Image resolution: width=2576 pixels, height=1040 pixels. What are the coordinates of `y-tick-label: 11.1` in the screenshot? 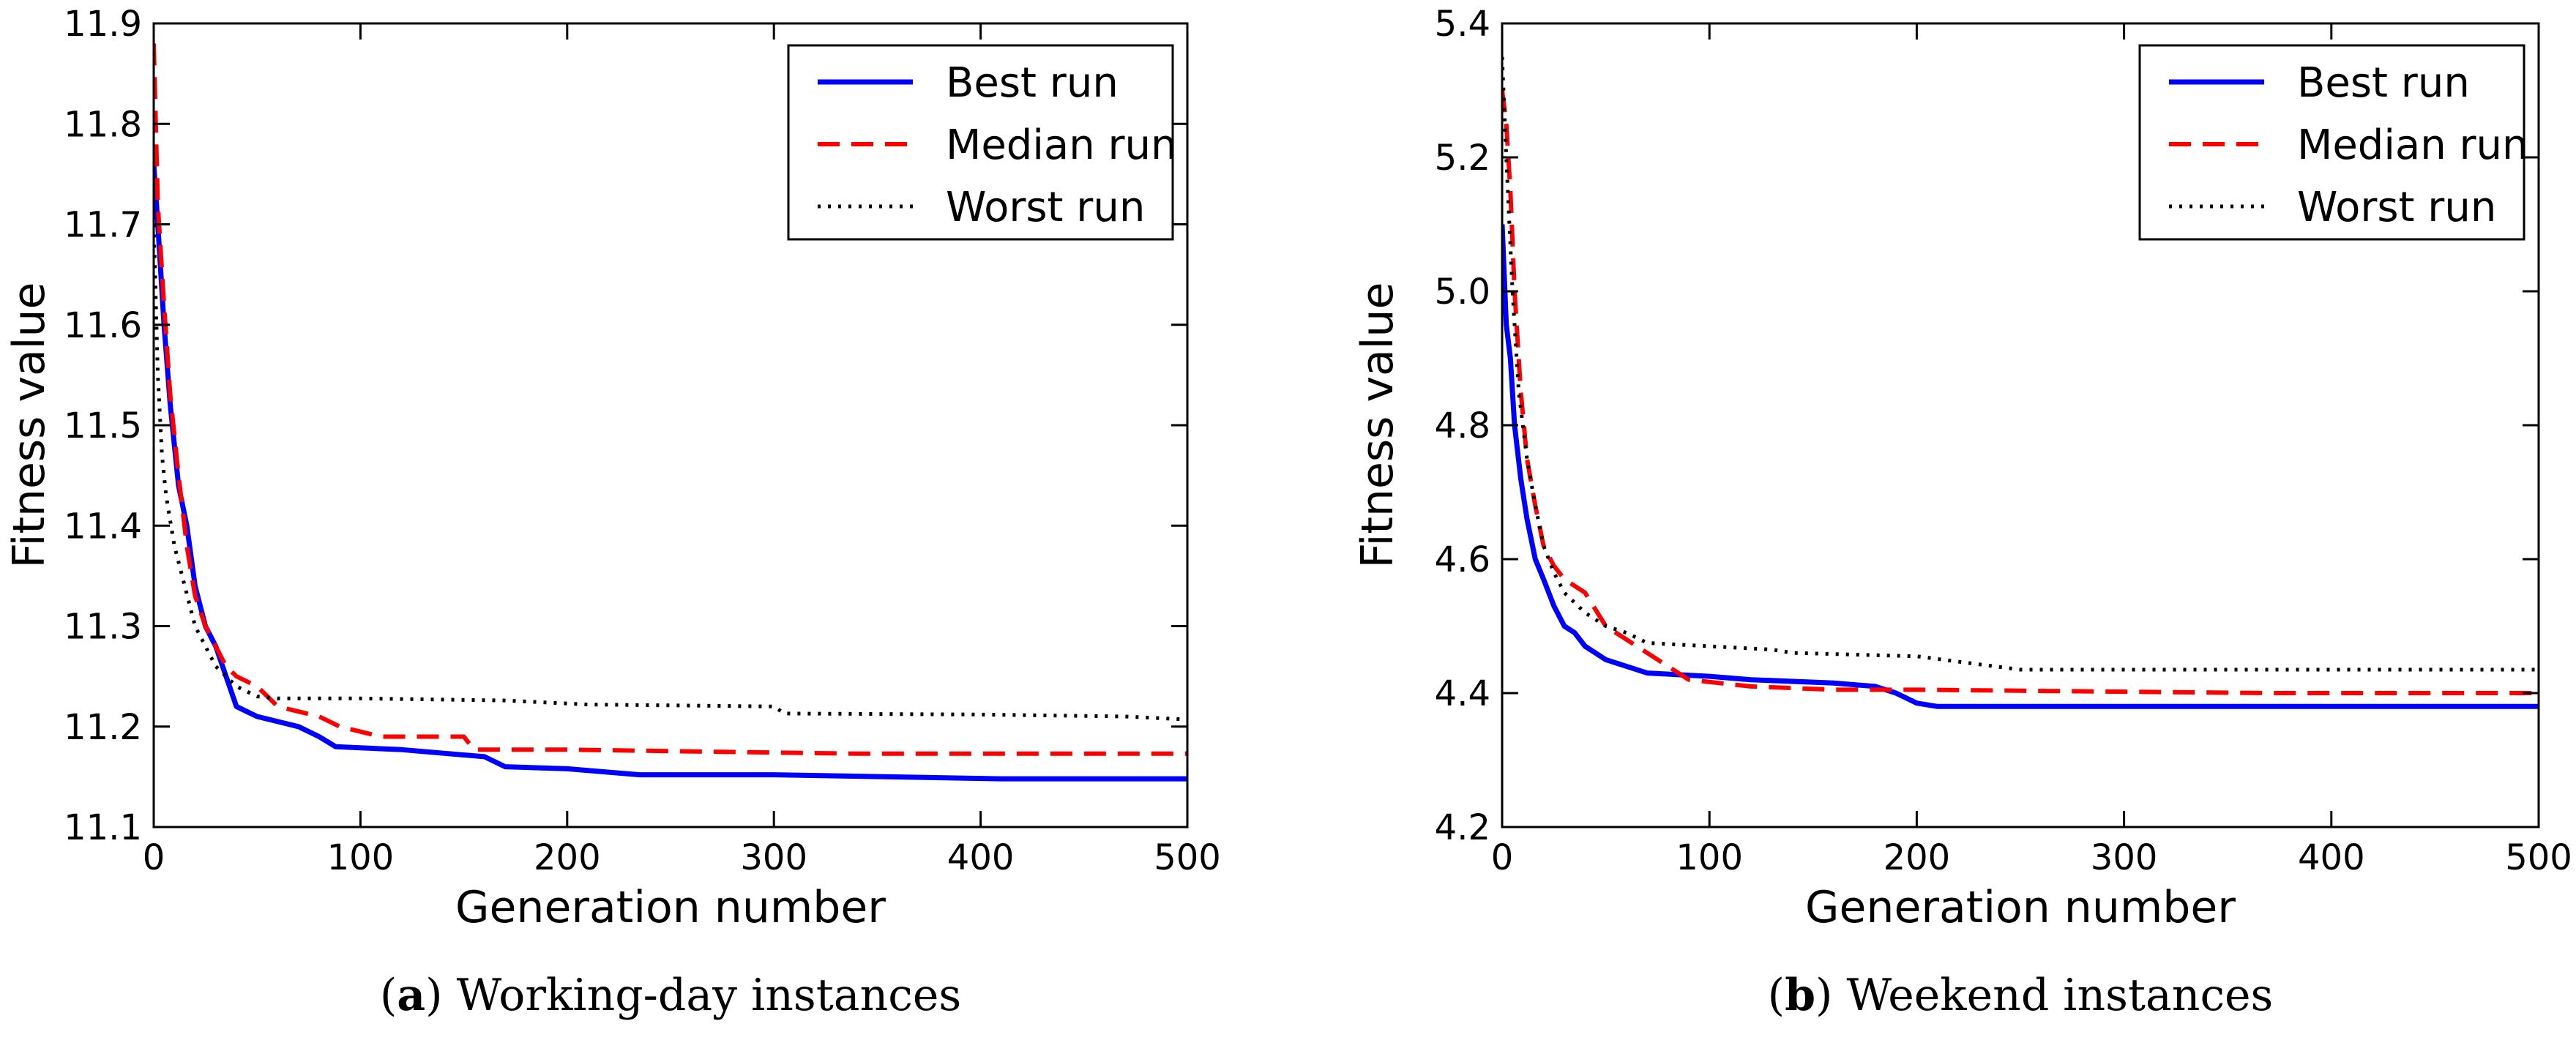 It's located at (103, 827).